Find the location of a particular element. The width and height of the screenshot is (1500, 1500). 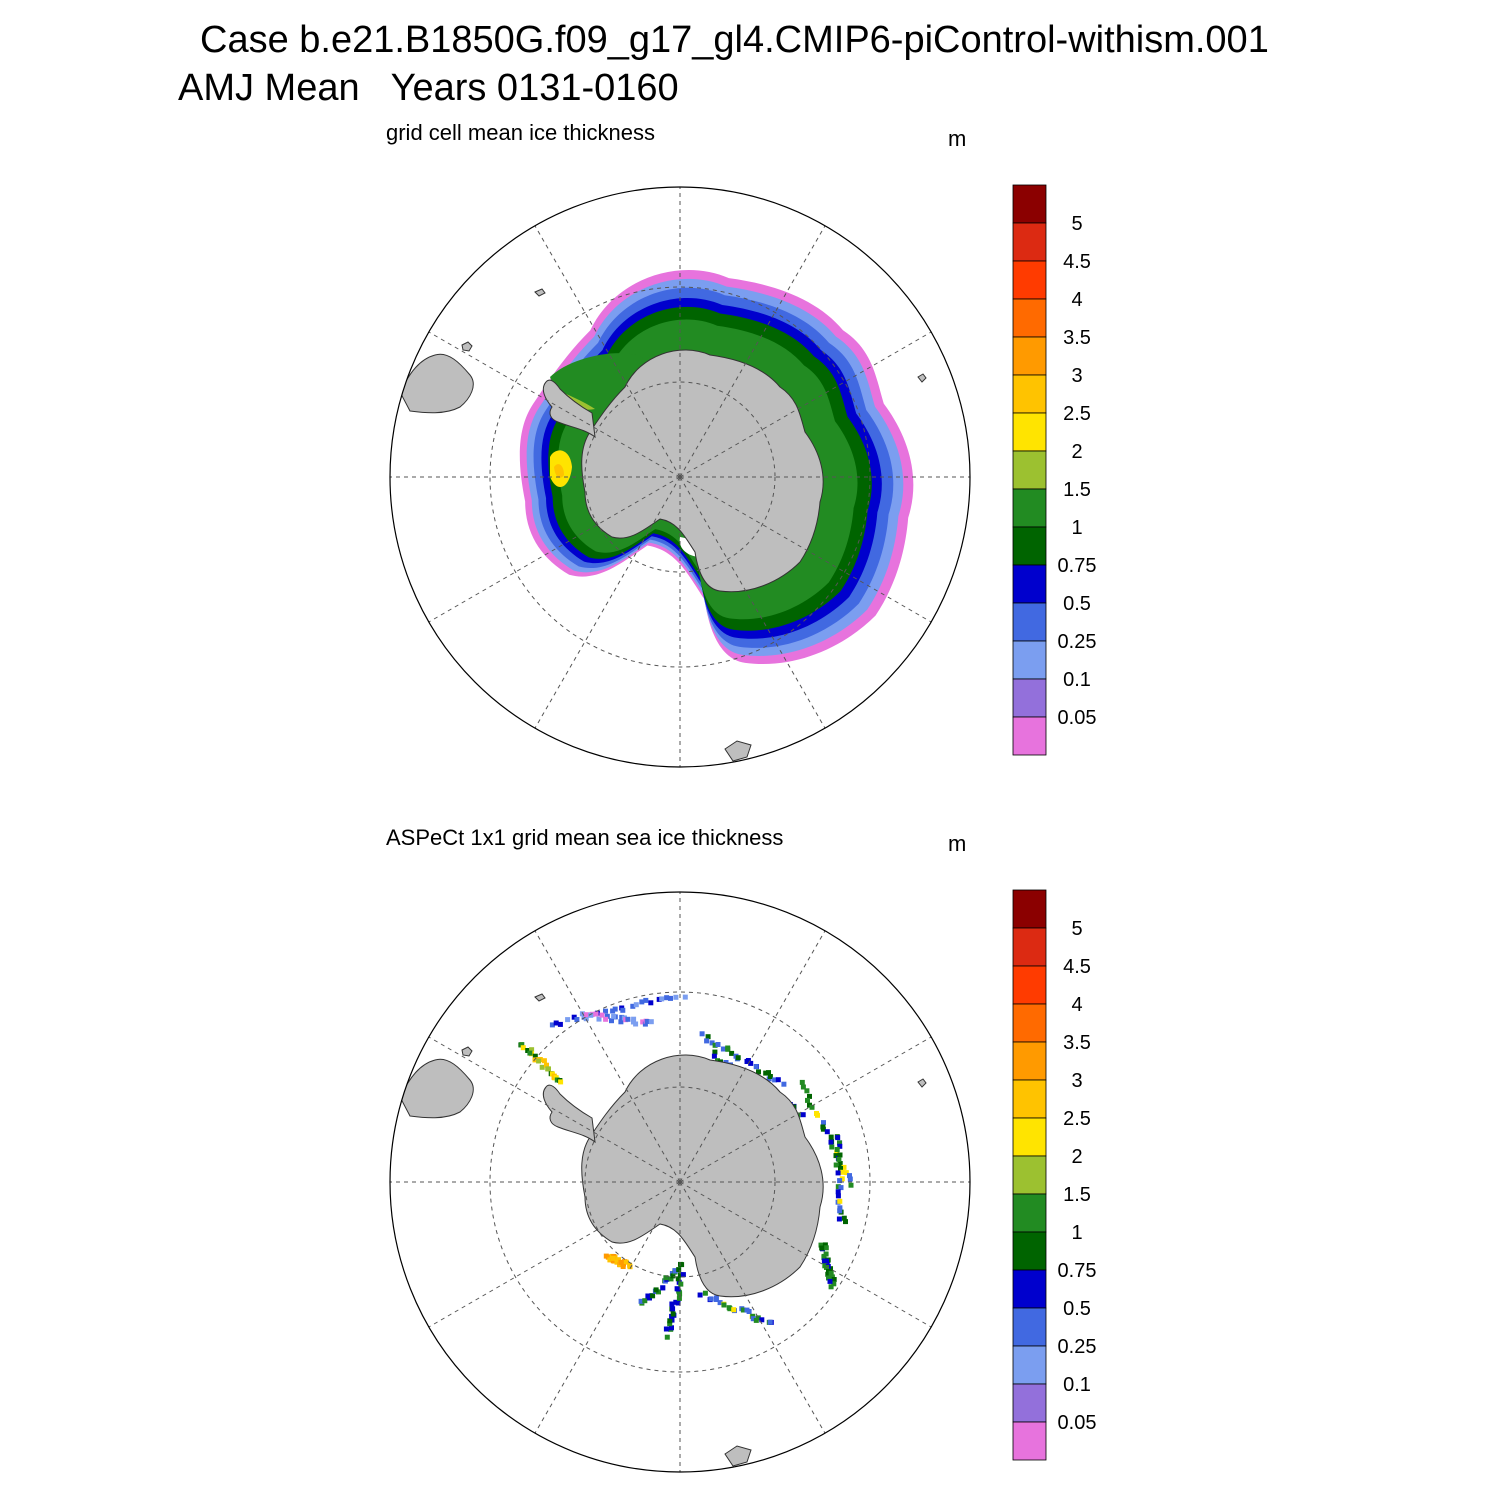

latitude-circle is located at coordinates (680, 1182).